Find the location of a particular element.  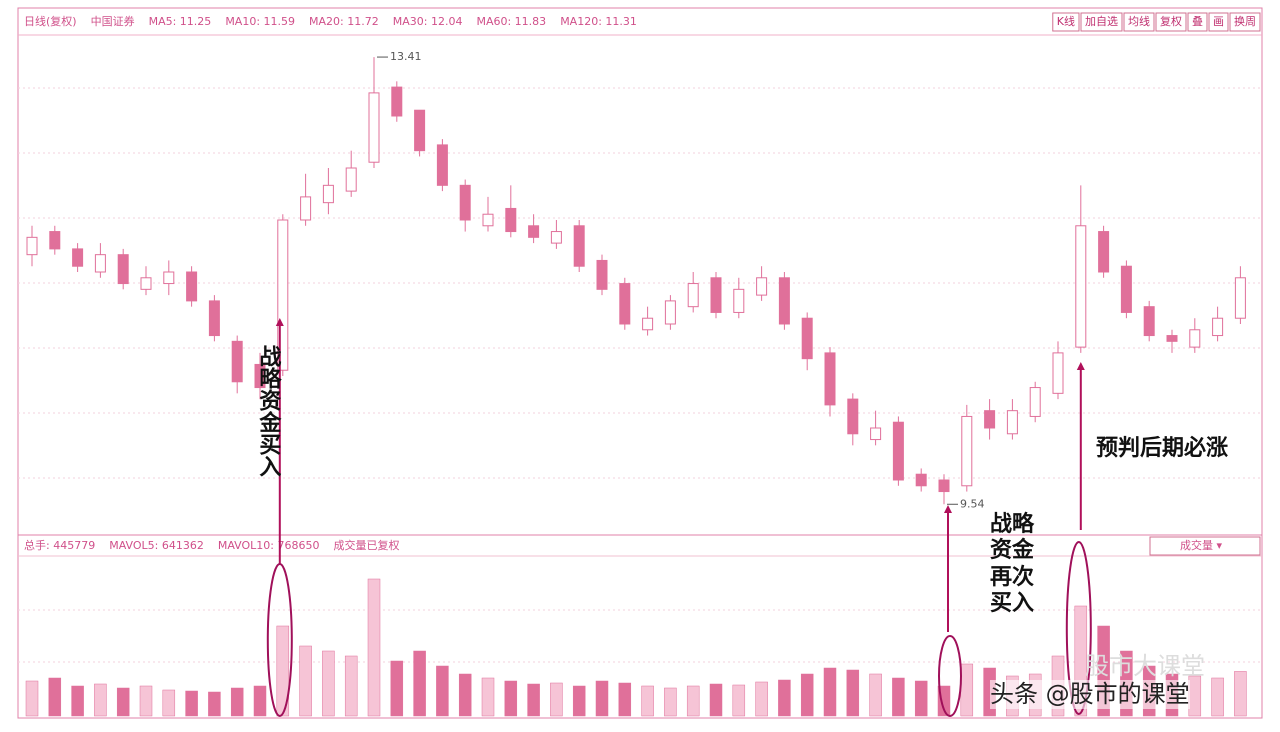

volume-legend: MAVOL5: 641362 is located at coordinates (156, 545).